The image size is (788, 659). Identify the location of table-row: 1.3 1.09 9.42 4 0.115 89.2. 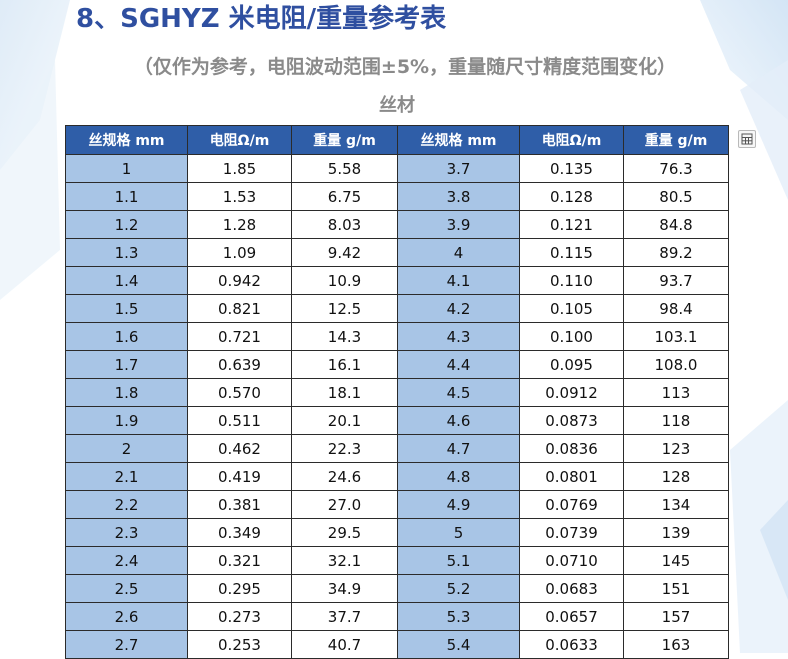
(397, 252).